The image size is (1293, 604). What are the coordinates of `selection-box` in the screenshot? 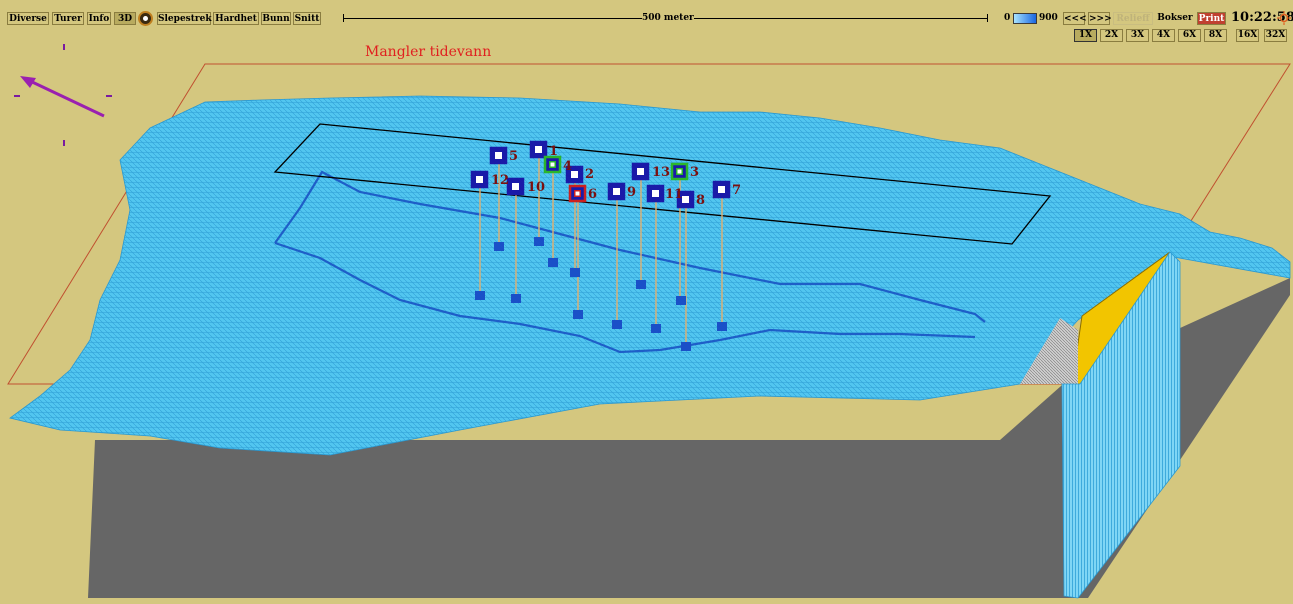 It's located at (662, 184).